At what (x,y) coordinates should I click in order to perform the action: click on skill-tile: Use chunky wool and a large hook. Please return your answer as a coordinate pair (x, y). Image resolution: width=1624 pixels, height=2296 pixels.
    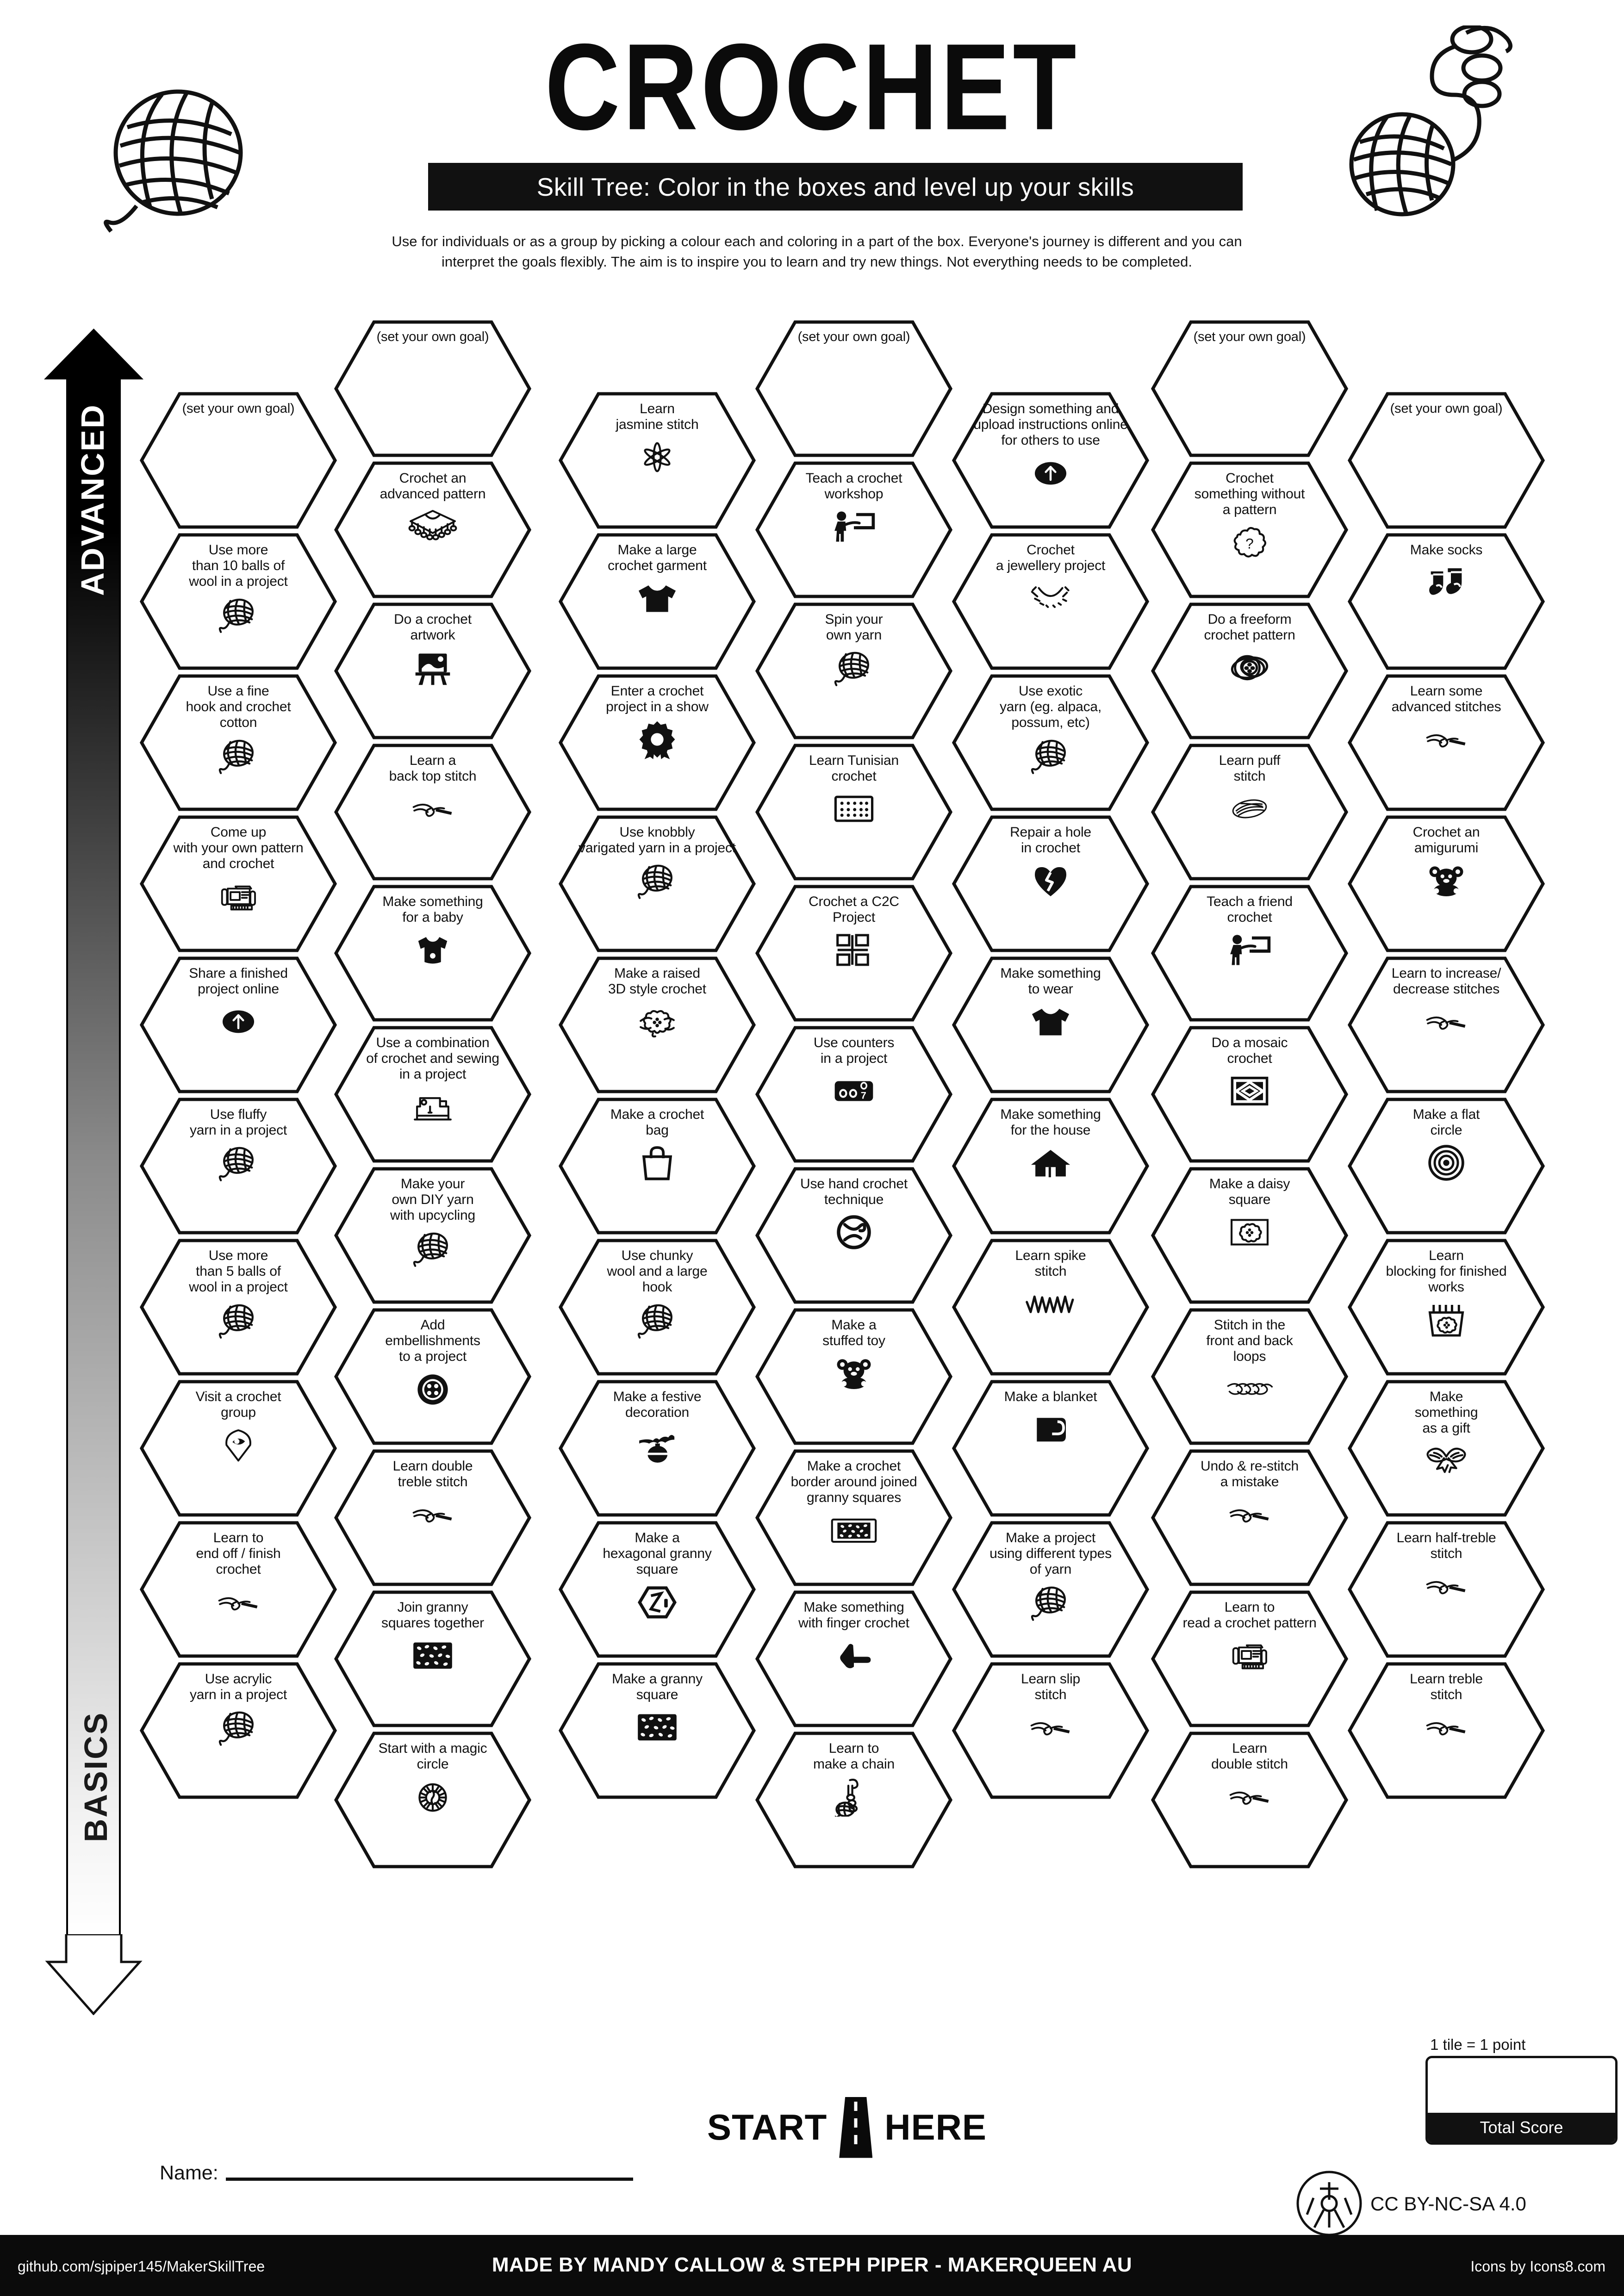
    Looking at the image, I should click on (657, 1307).